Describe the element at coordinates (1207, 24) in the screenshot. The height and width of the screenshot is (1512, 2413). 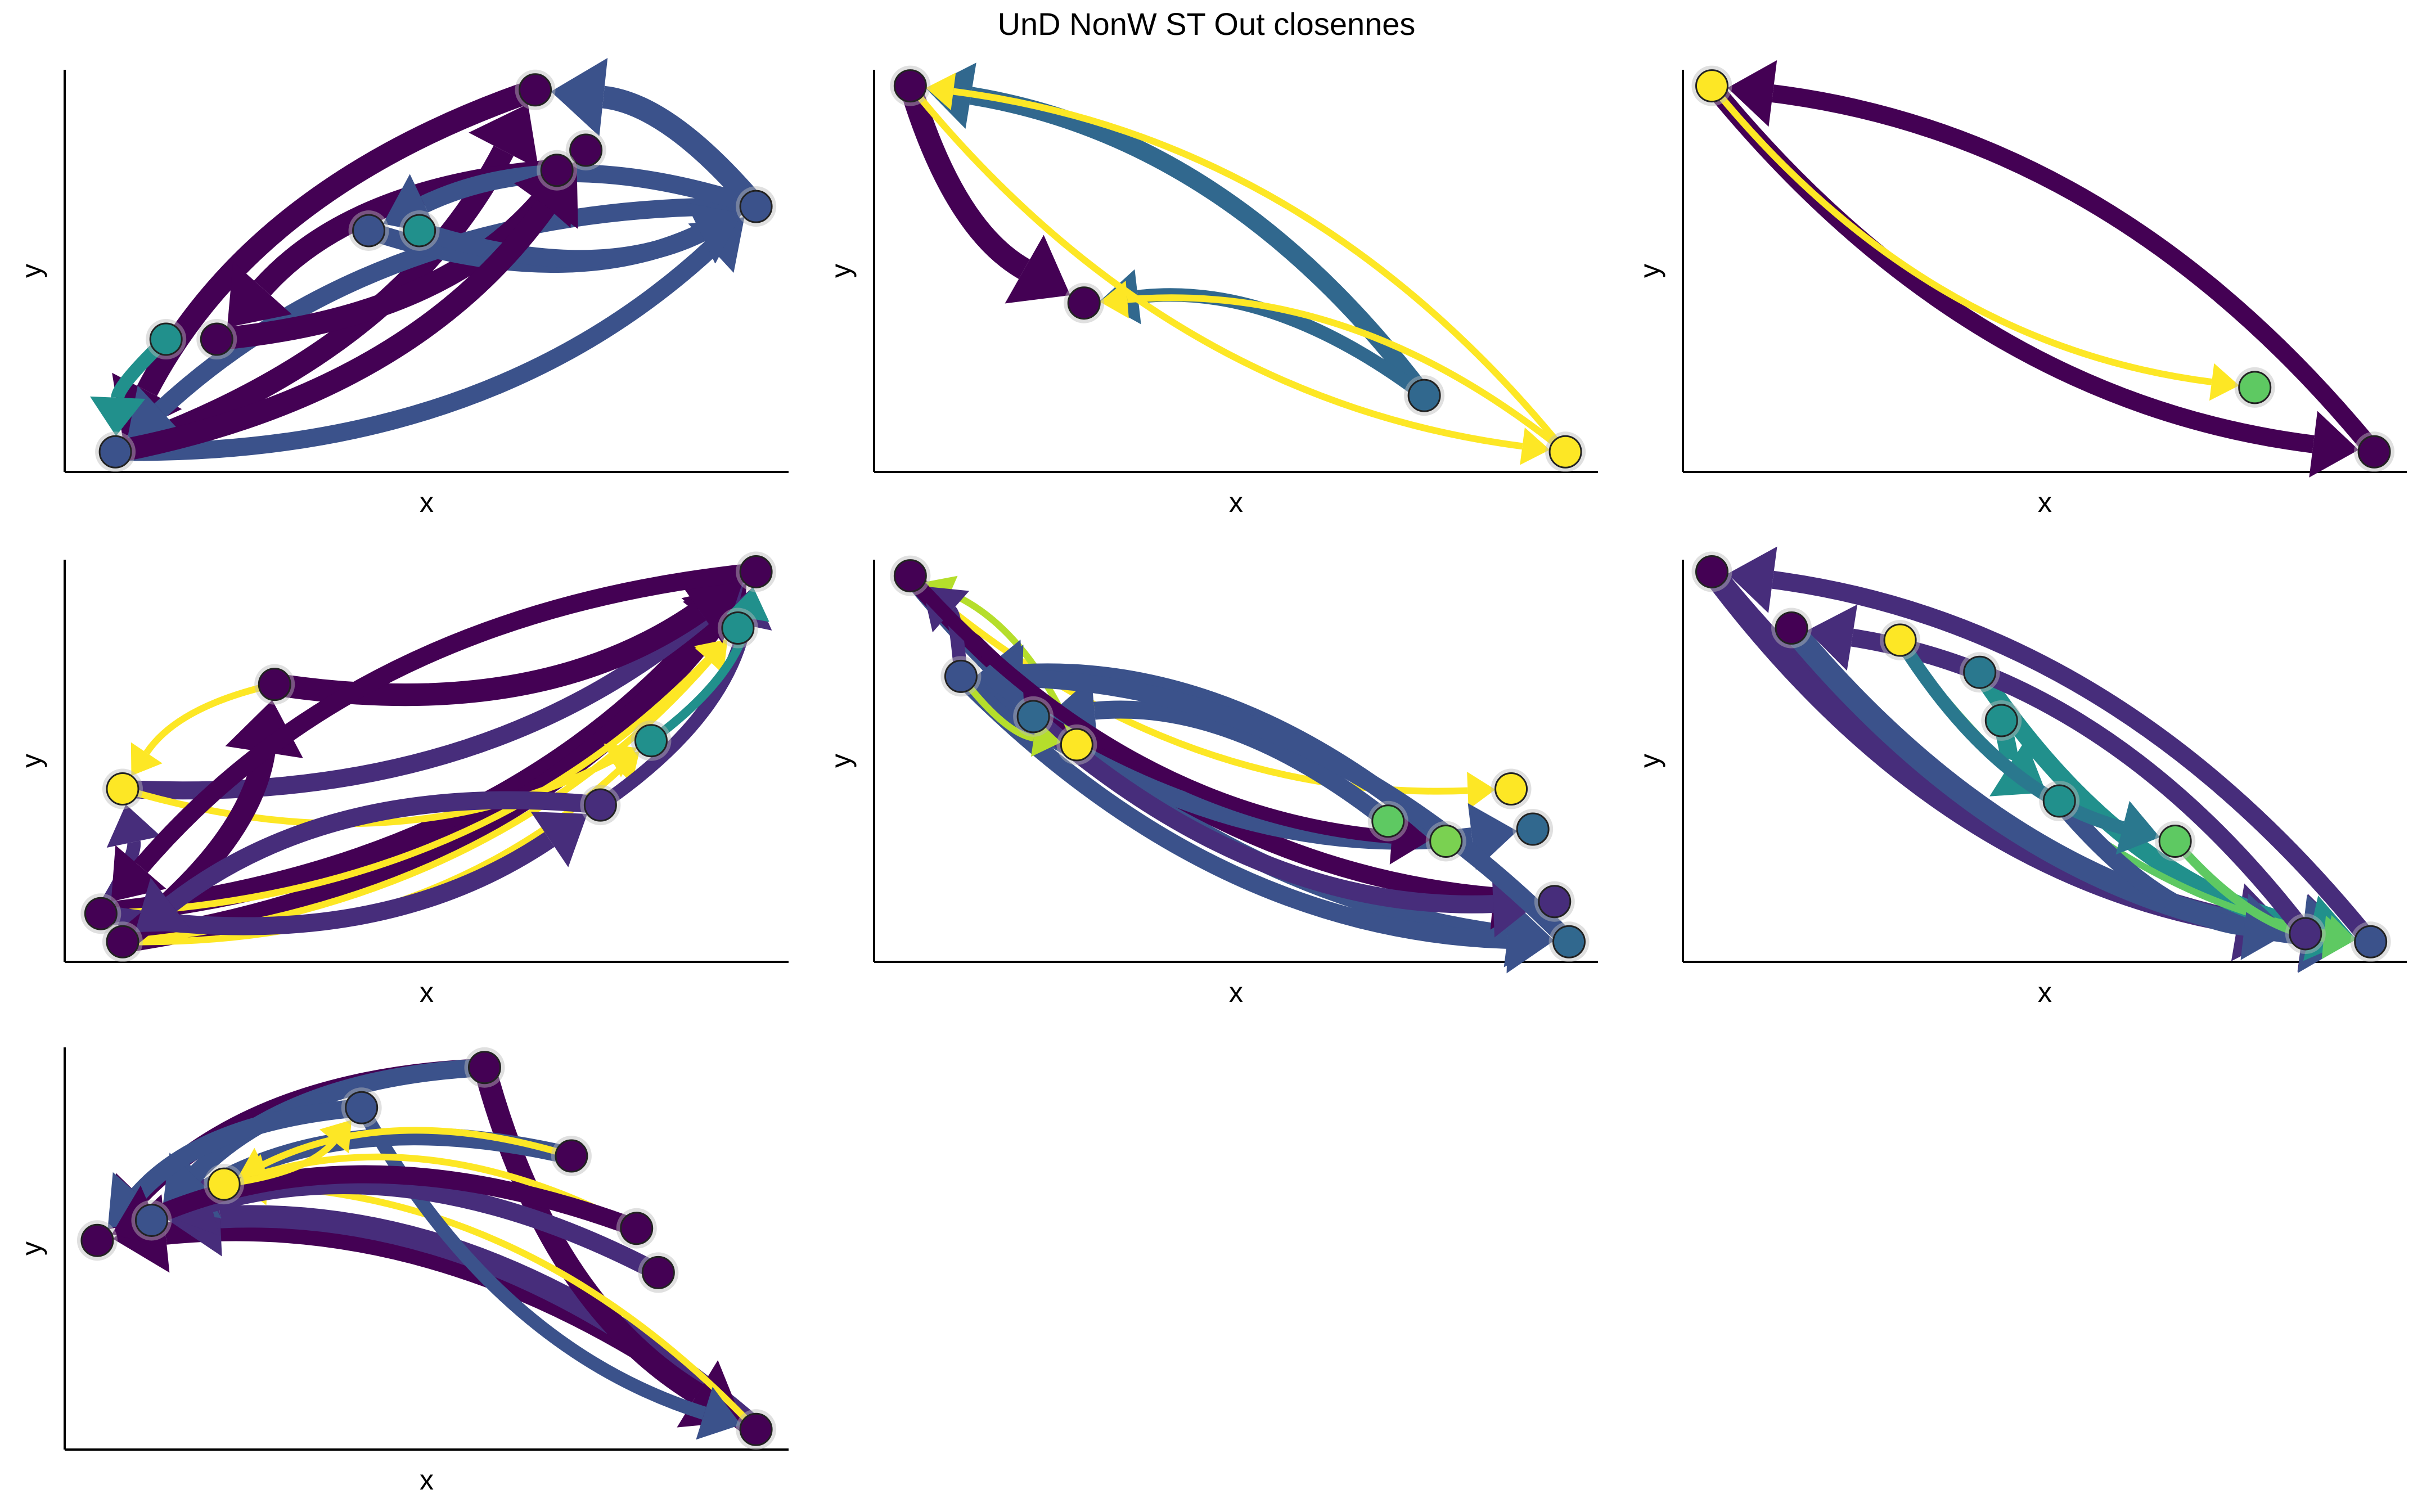
I see `figure-title: UnD NonW ST Out closennes` at that location.